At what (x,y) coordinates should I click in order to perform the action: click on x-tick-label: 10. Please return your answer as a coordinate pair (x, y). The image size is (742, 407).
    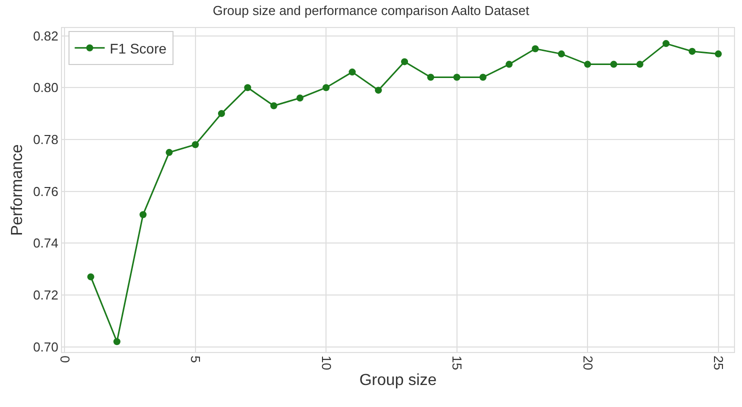
    Looking at the image, I should click on (326, 363).